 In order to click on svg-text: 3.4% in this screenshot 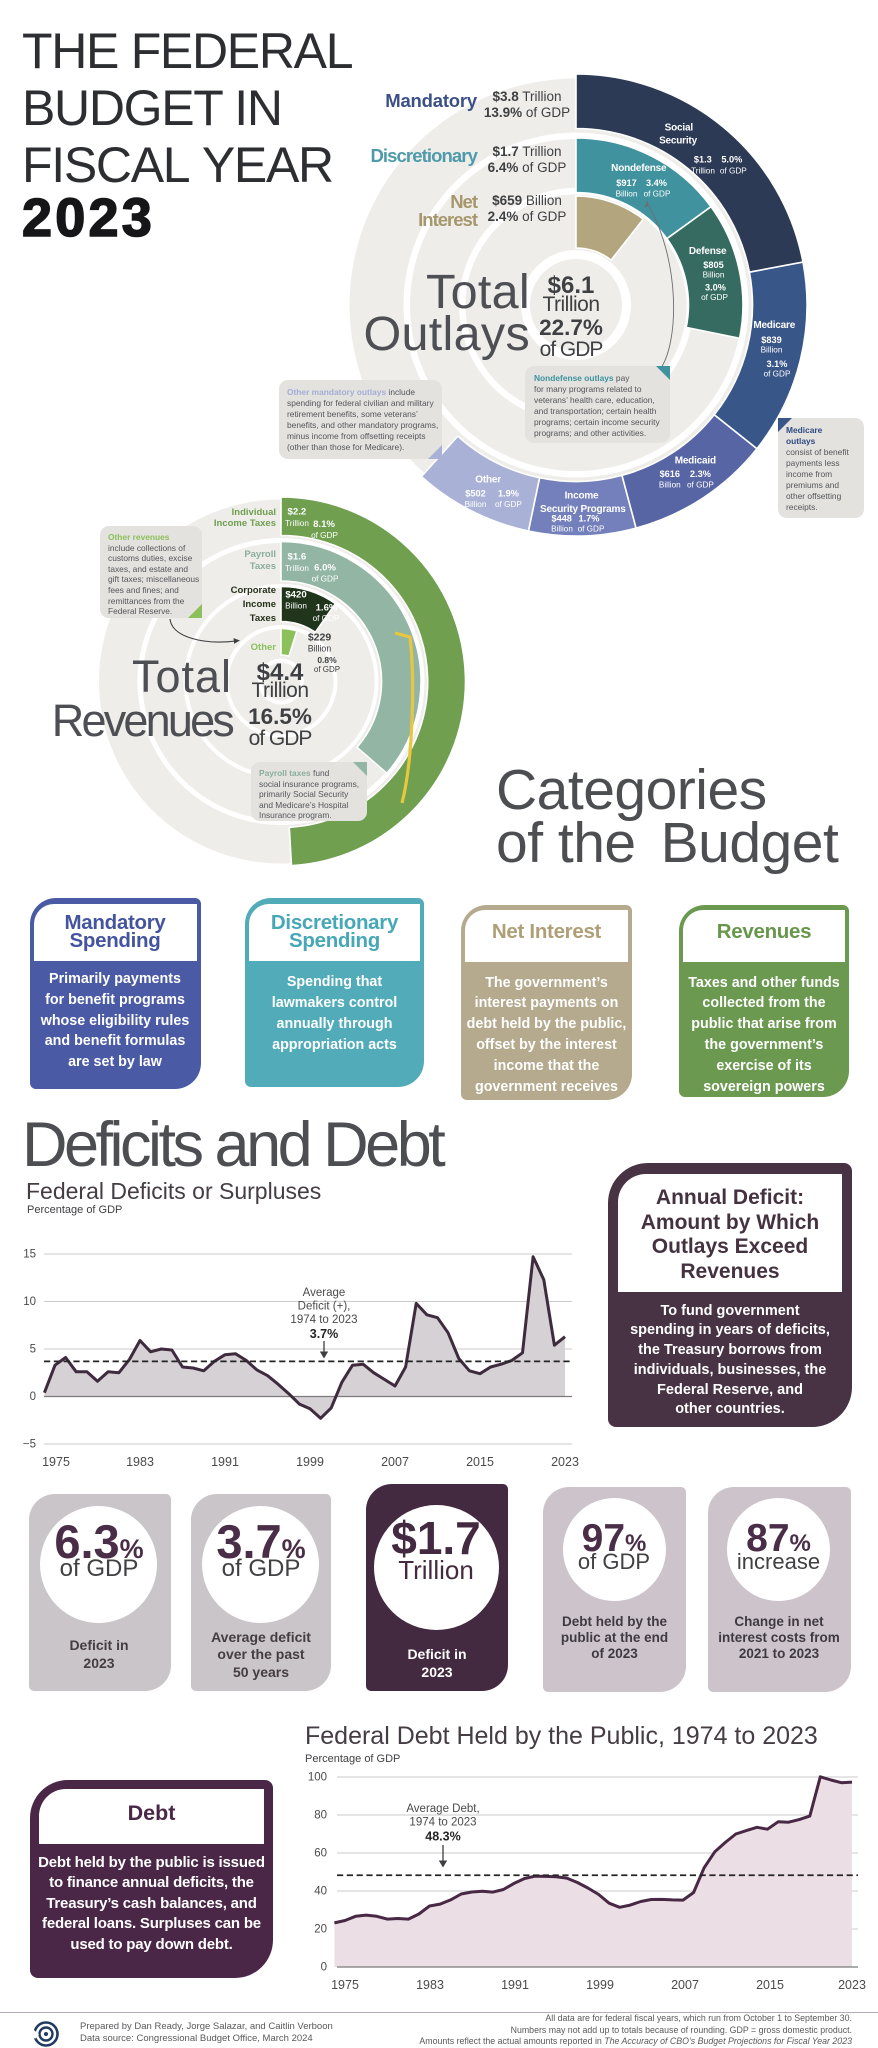, I will do `click(656, 183)`.